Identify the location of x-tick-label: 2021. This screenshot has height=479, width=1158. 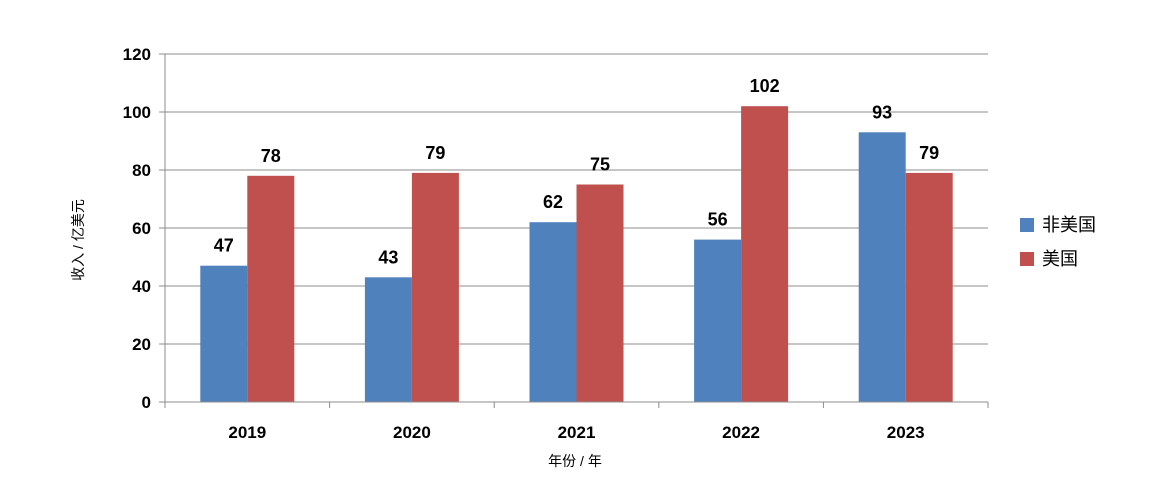
(577, 432).